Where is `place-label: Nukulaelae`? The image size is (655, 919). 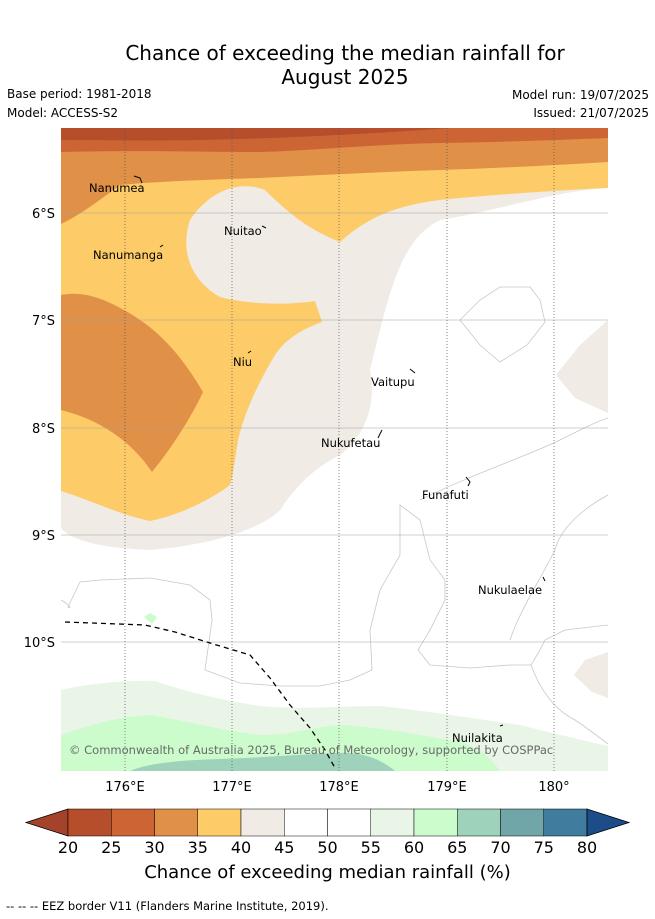 place-label: Nukulaelae is located at coordinates (510, 590).